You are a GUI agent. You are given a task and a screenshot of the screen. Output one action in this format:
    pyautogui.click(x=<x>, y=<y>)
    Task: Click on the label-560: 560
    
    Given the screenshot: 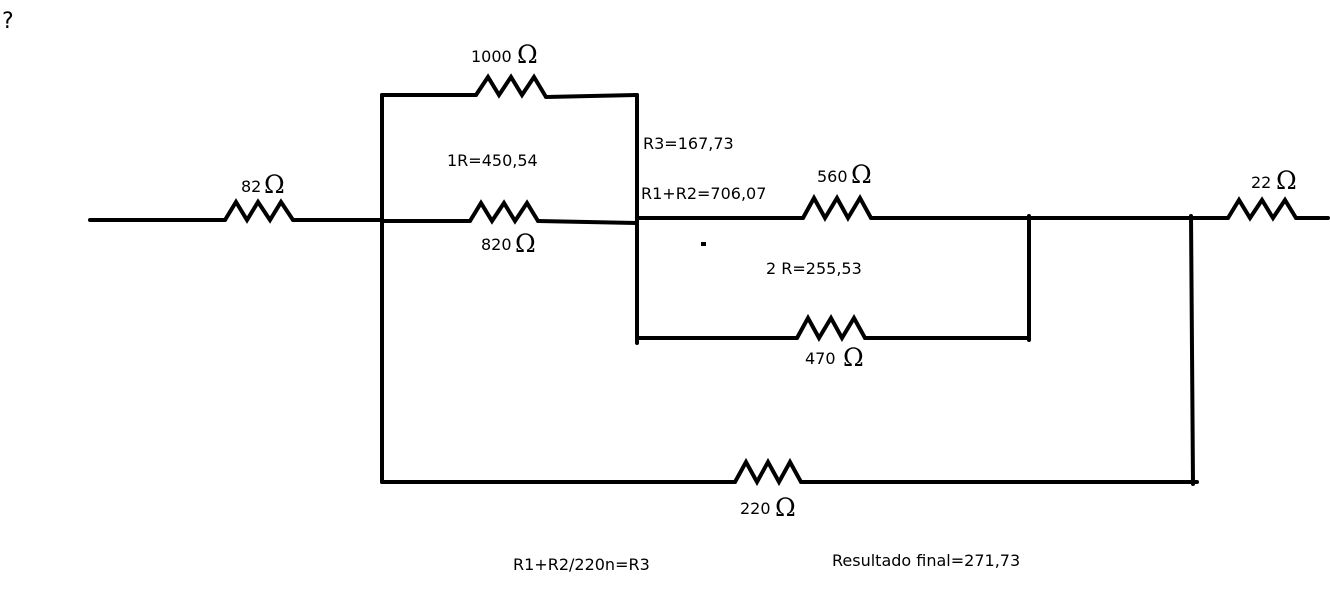 What is the action you would take?
    pyautogui.click(x=832, y=176)
    